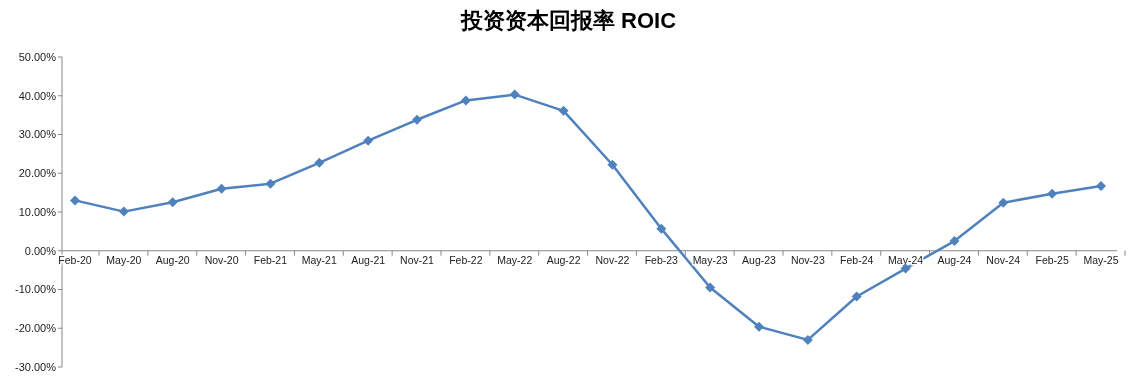 The image size is (1137, 381). What do you see at coordinates (1101, 259) in the screenshot?
I see `x-tick-label: May-25` at bounding box center [1101, 259].